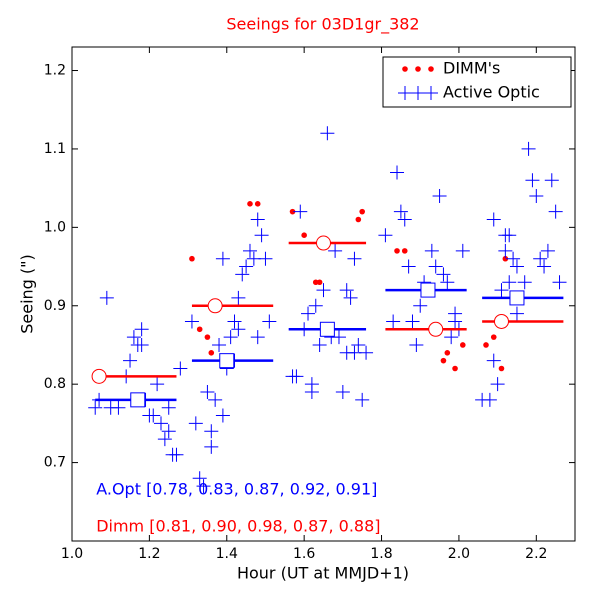  What do you see at coordinates (55, 71) in the screenshot?
I see `y-tick-label: 1.2` at bounding box center [55, 71].